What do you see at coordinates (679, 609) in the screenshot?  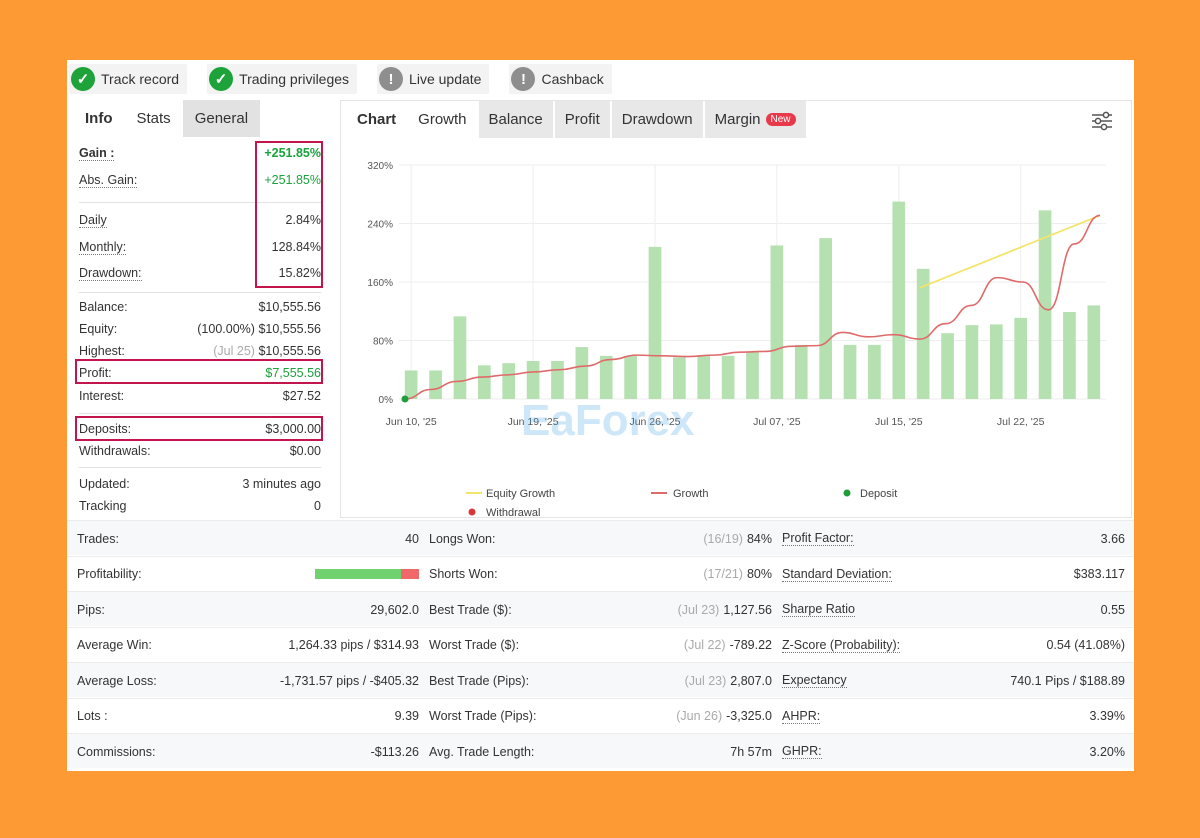 I see `stat-value-group: (Jul 23) 1,127.56` at bounding box center [679, 609].